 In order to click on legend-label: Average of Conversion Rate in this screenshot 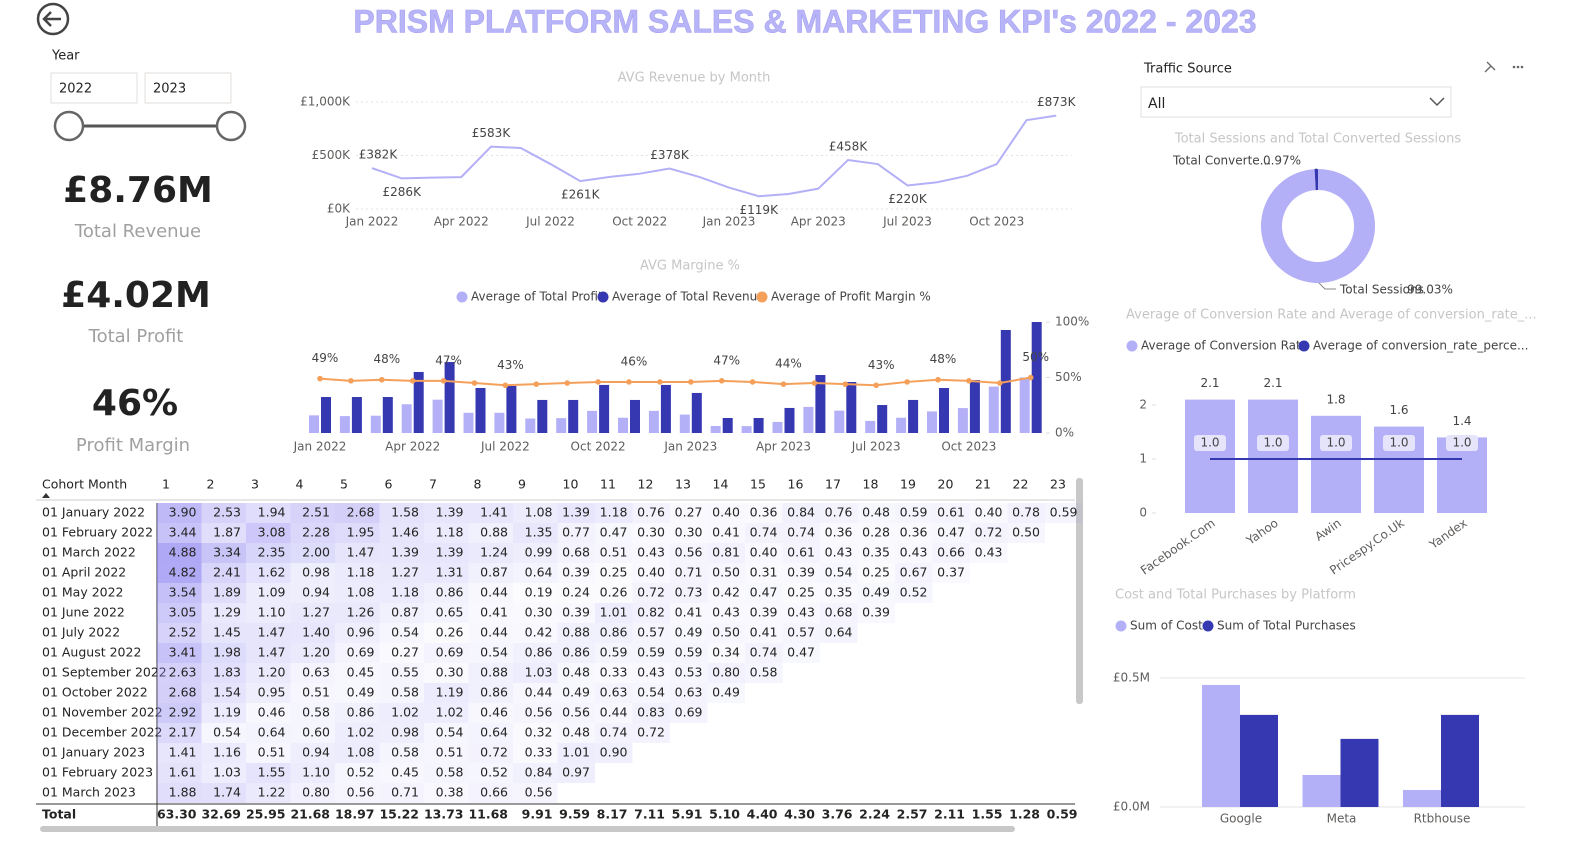, I will do `click(1224, 346)`.